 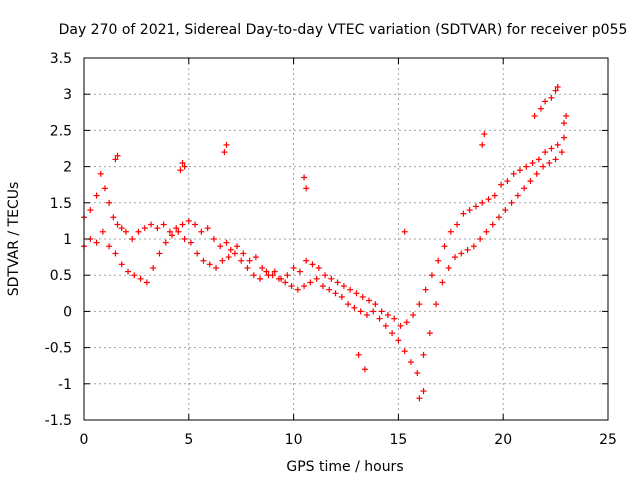 I want to click on y-tick-label: 1, so click(x=67, y=240).